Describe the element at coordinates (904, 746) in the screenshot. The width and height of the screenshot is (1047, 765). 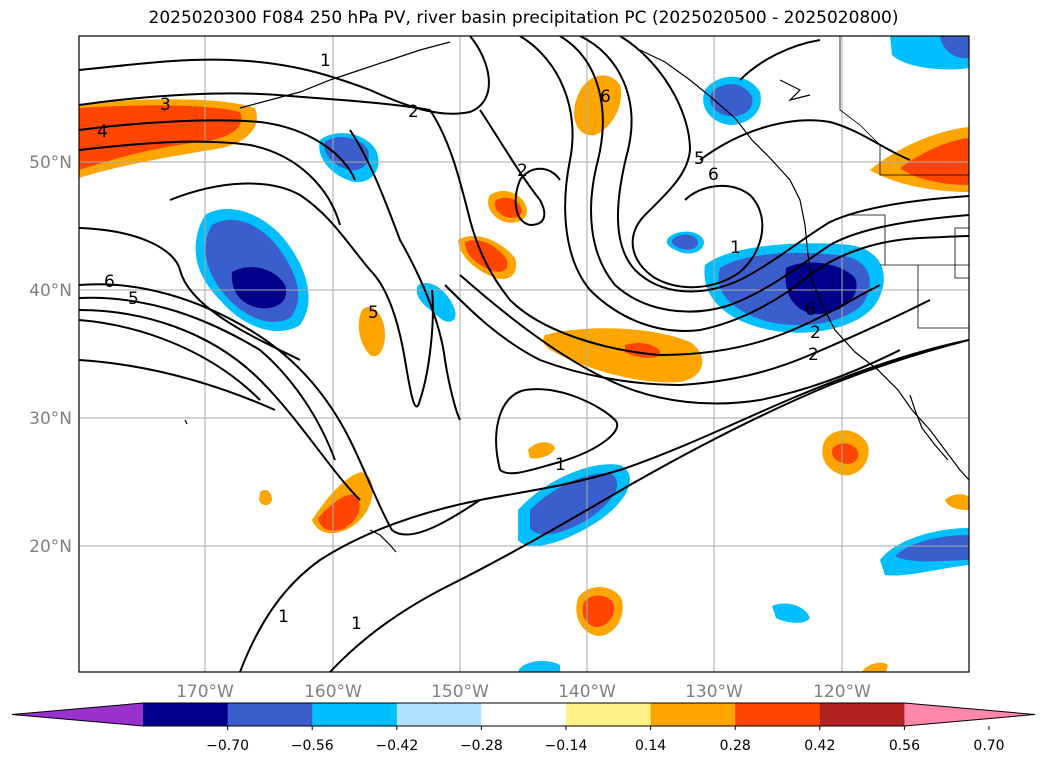
I see `colorbar-tick-label: 0.56` at that location.